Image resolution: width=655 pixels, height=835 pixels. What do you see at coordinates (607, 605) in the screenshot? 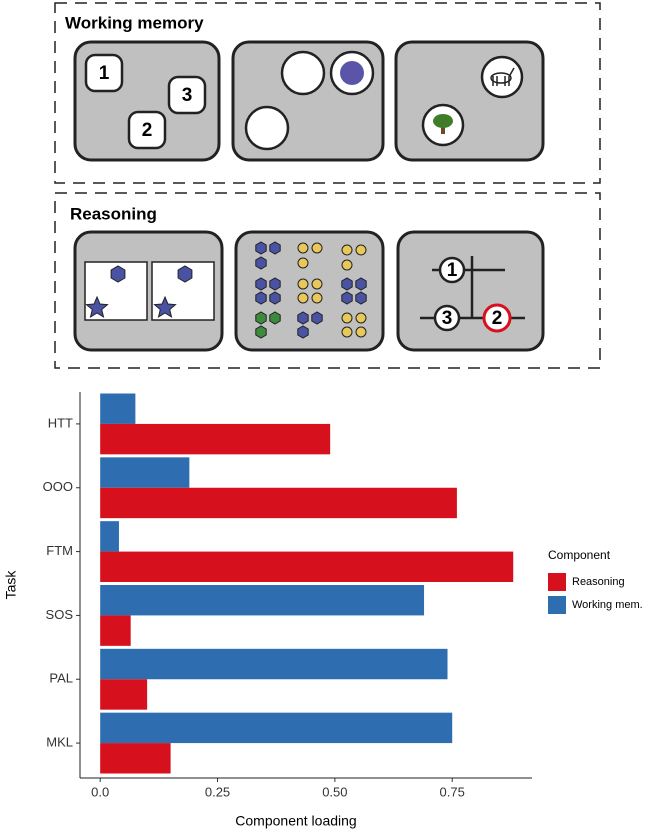
I see `legend-label: Working mem.` at bounding box center [607, 605].